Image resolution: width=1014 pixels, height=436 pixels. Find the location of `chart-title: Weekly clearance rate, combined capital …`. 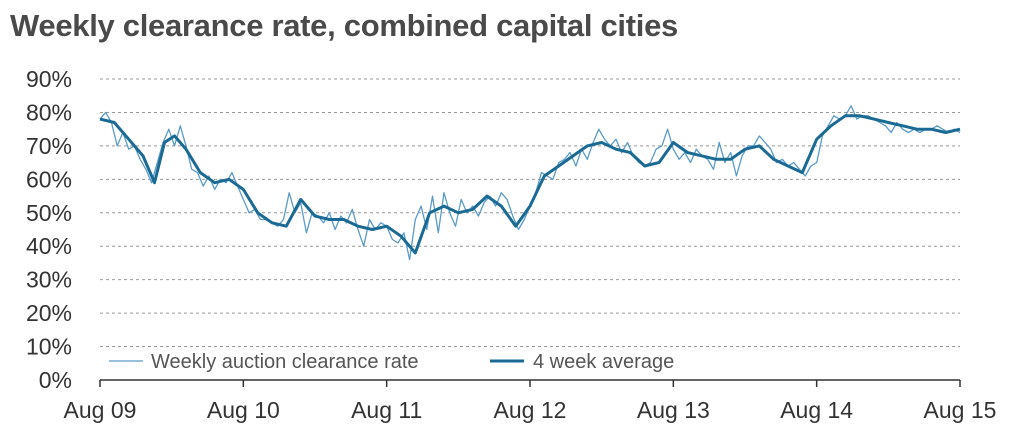

chart-title: Weekly clearance rate, combined capital … is located at coordinates (344, 25).